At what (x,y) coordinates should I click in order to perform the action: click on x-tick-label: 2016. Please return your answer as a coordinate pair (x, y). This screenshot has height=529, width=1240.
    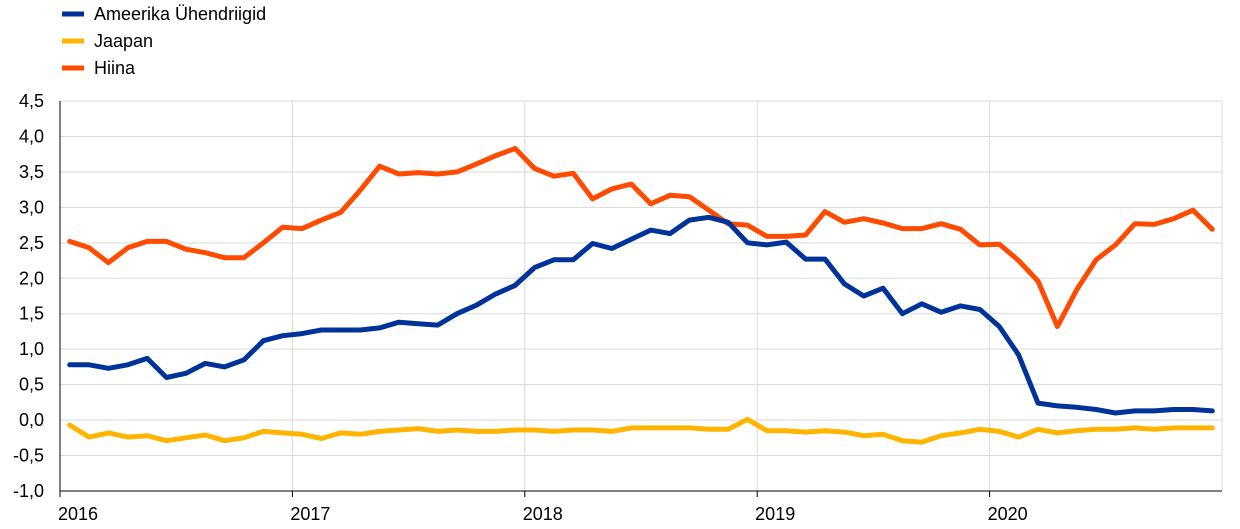
    Looking at the image, I should click on (78, 514).